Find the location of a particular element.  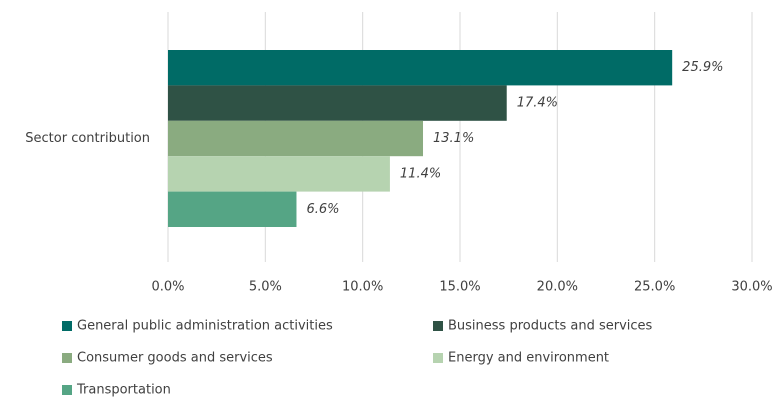

x-tick-label: 0.0% is located at coordinates (167, 287).